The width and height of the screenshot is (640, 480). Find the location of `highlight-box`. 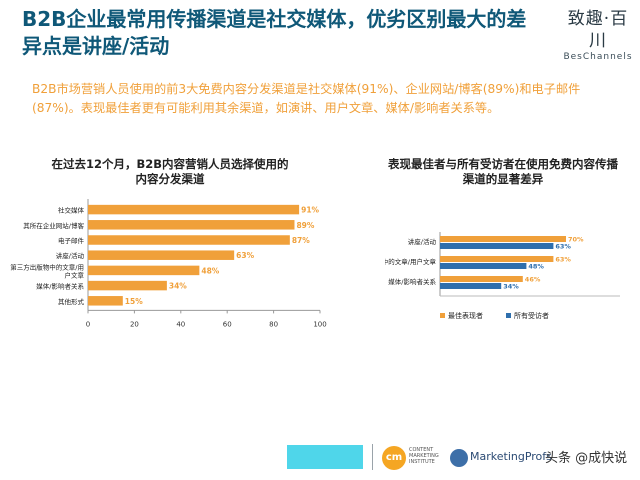

highlight-box is located at coordinates (325, 457).